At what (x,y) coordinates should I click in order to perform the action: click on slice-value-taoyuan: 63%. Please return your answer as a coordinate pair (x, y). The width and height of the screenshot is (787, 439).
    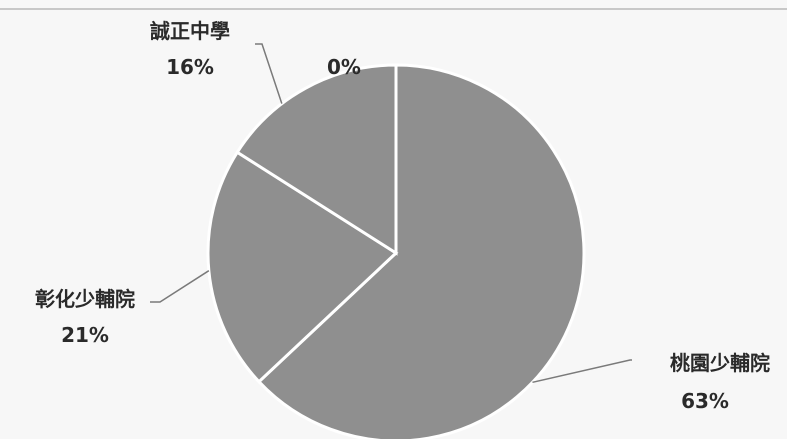
    Looking at the image, I should click on (705, 401).